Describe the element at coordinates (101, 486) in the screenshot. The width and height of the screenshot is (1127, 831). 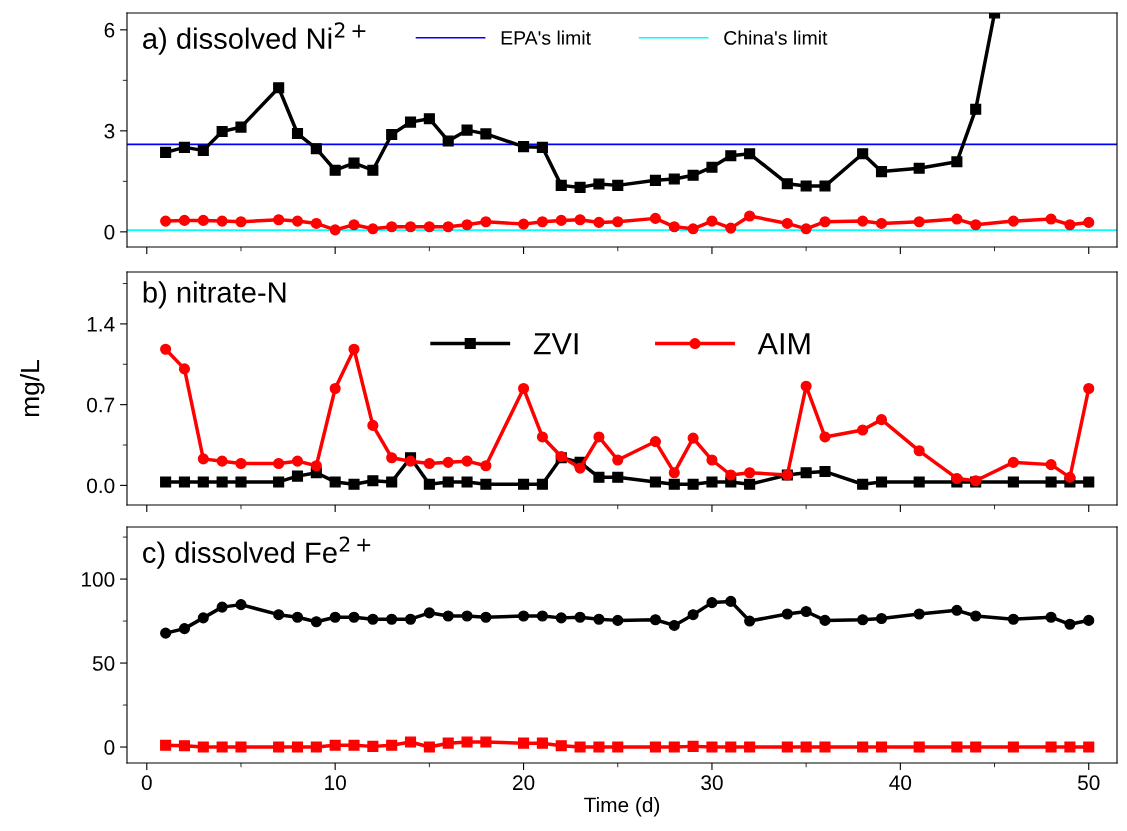
I see `y-tick-label: 0.0` at that location.